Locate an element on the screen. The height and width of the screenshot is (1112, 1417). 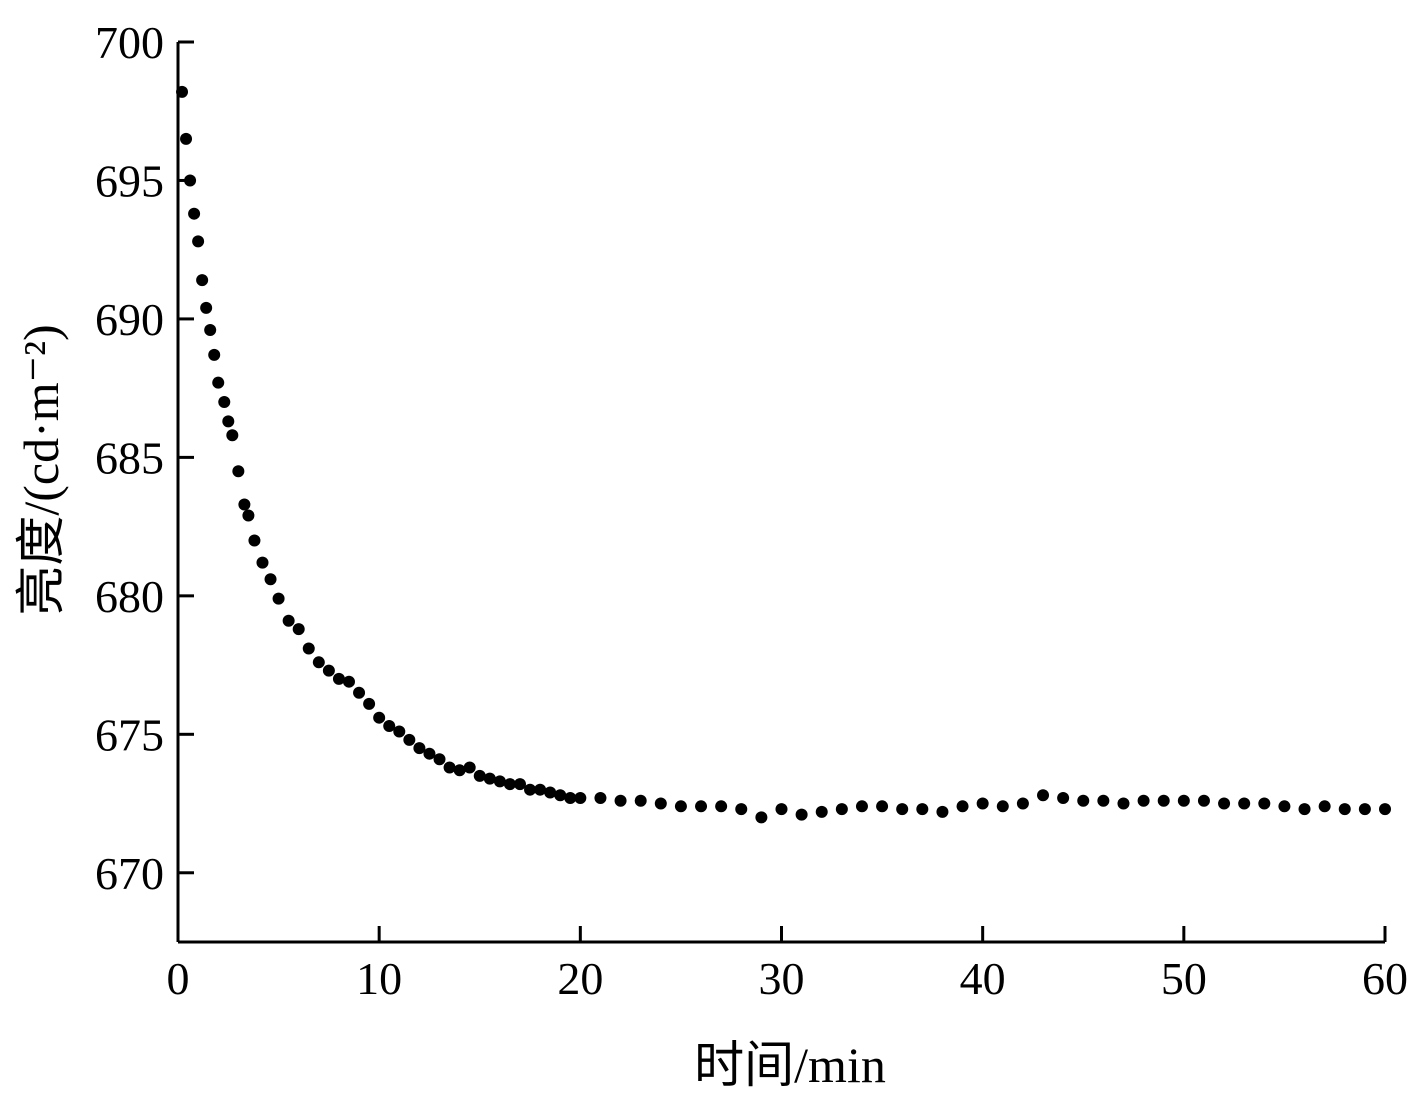
y-tick-label: 700 is located at coordinates (129, 42).